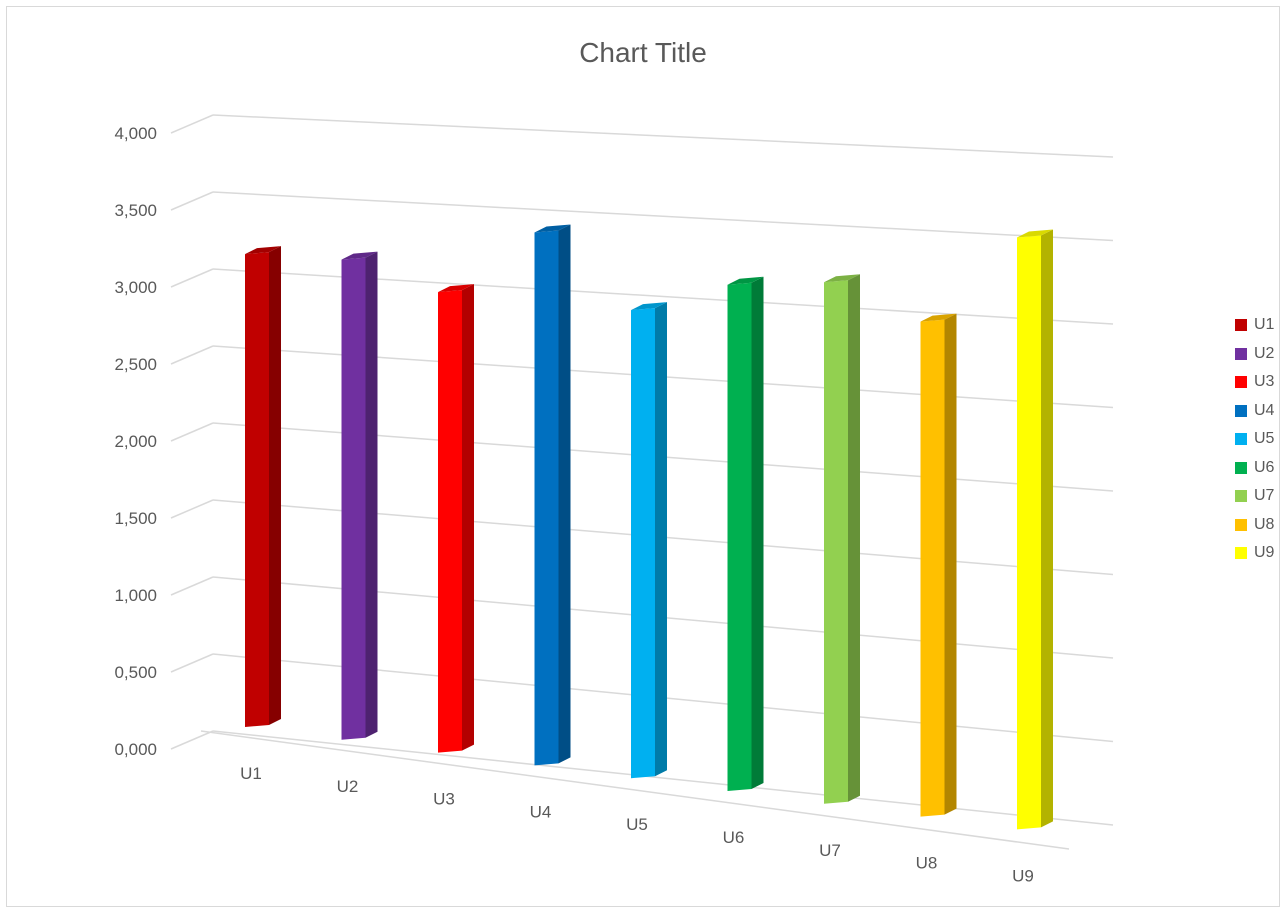 This screenshot has width=1287, height=913. I want to click on y-tick-label: 0,500, so click(135, 672).